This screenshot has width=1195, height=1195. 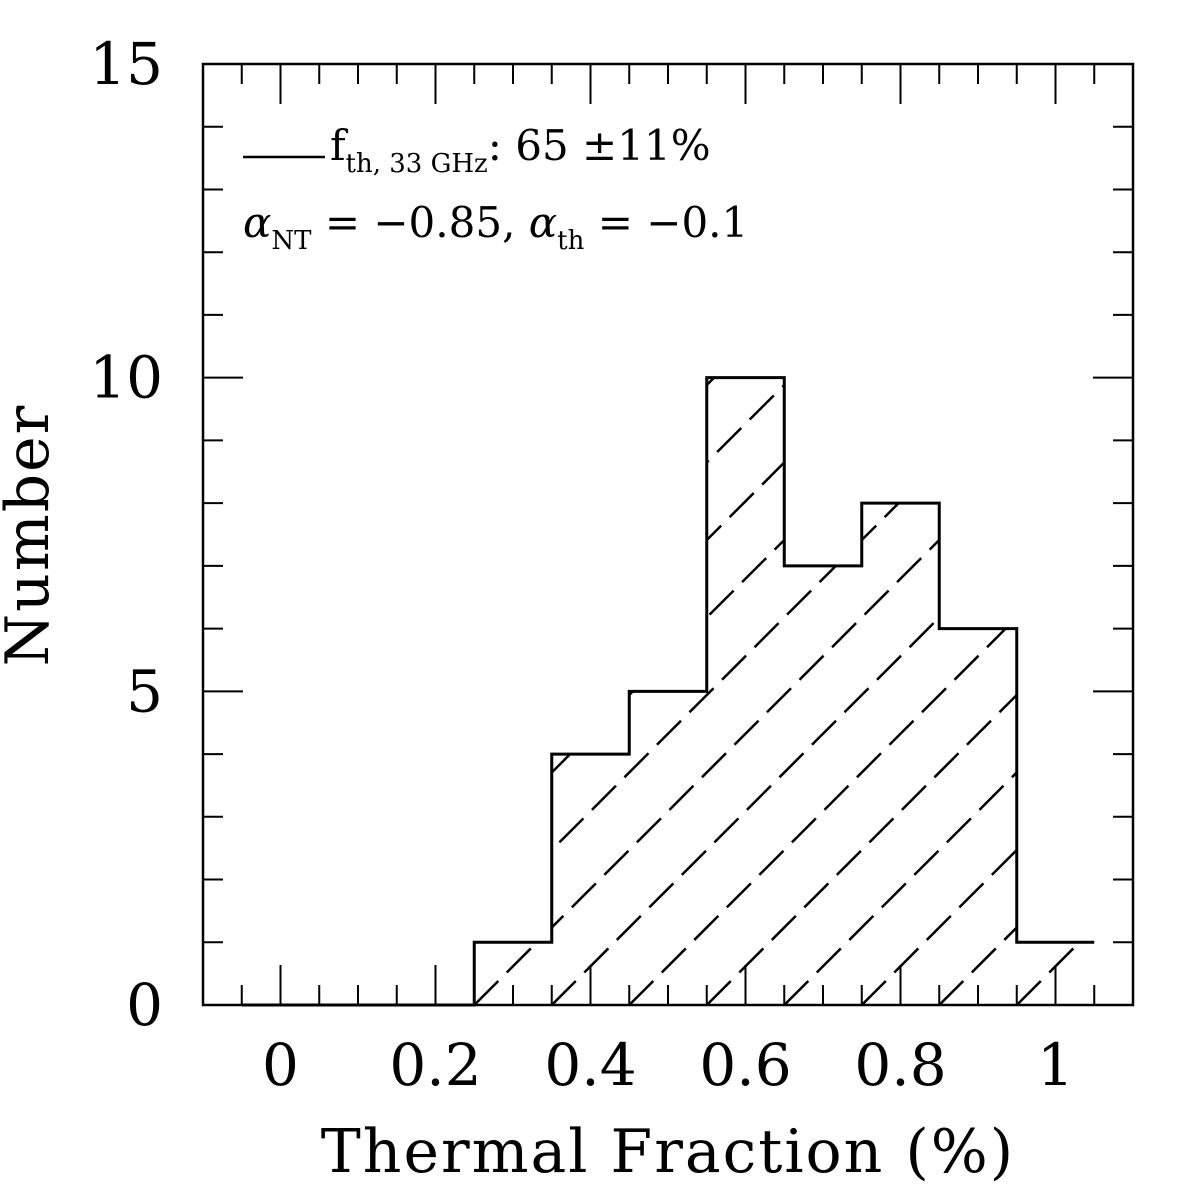 What do you see at coordinates (280, 1065) in the screenshot?
I see `x-tick-label: 0` at bounding box center [280, 1065].